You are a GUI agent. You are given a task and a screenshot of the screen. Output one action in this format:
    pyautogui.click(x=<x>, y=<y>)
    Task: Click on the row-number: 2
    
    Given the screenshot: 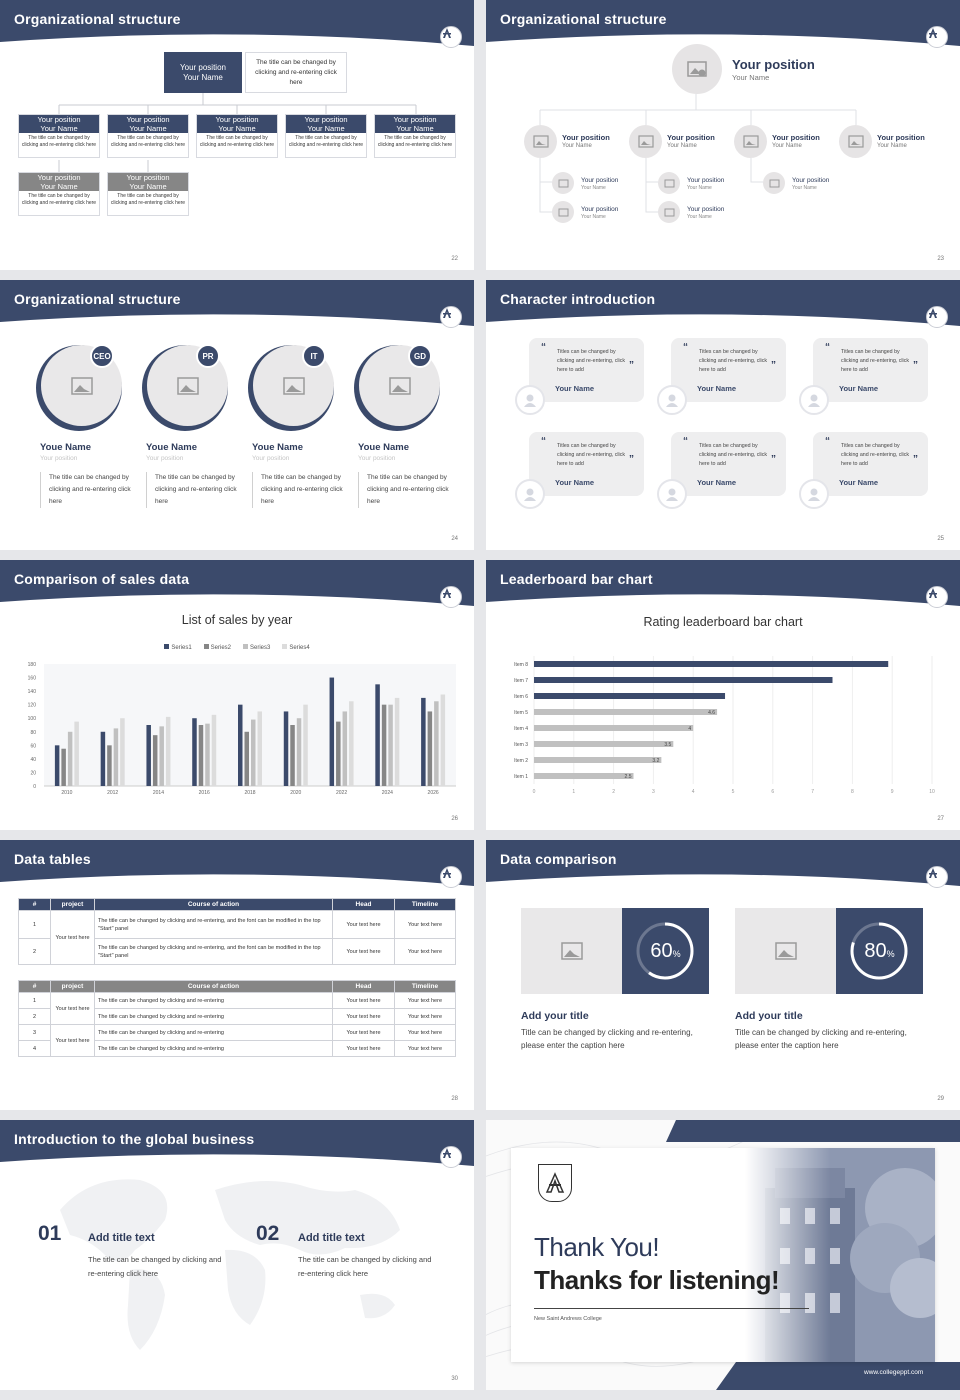 What is the action you would take?
    pyautogui.click(x=34, y=951)
    